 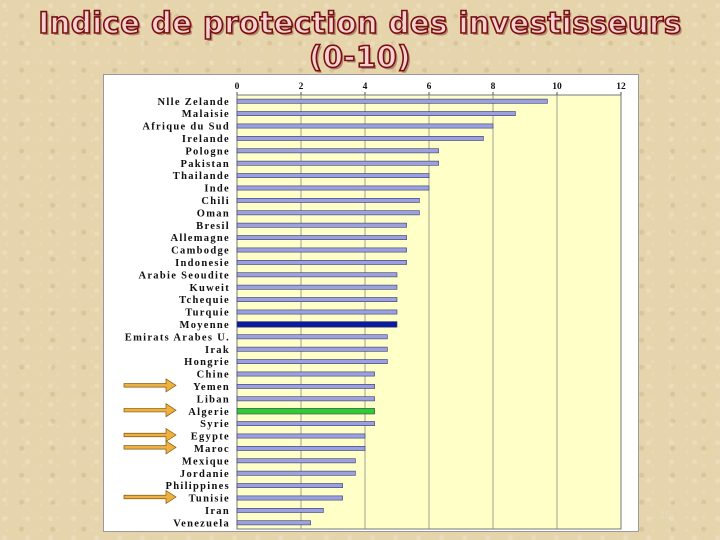 What do you see at coordinates (206, 164) in the screenshot?
I see `category-label: Pakistan` at bounding box center [206, 164].